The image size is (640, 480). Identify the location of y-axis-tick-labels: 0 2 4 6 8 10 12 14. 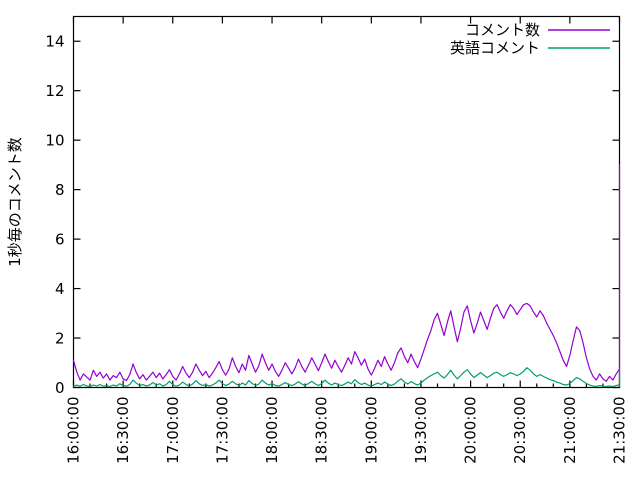
(54, 215).